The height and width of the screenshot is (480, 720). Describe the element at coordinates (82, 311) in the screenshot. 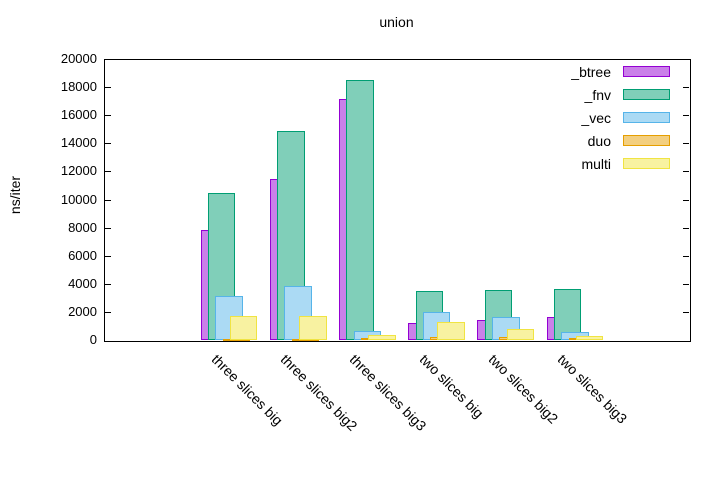

I see `y-tick-label: 2000` at that location.